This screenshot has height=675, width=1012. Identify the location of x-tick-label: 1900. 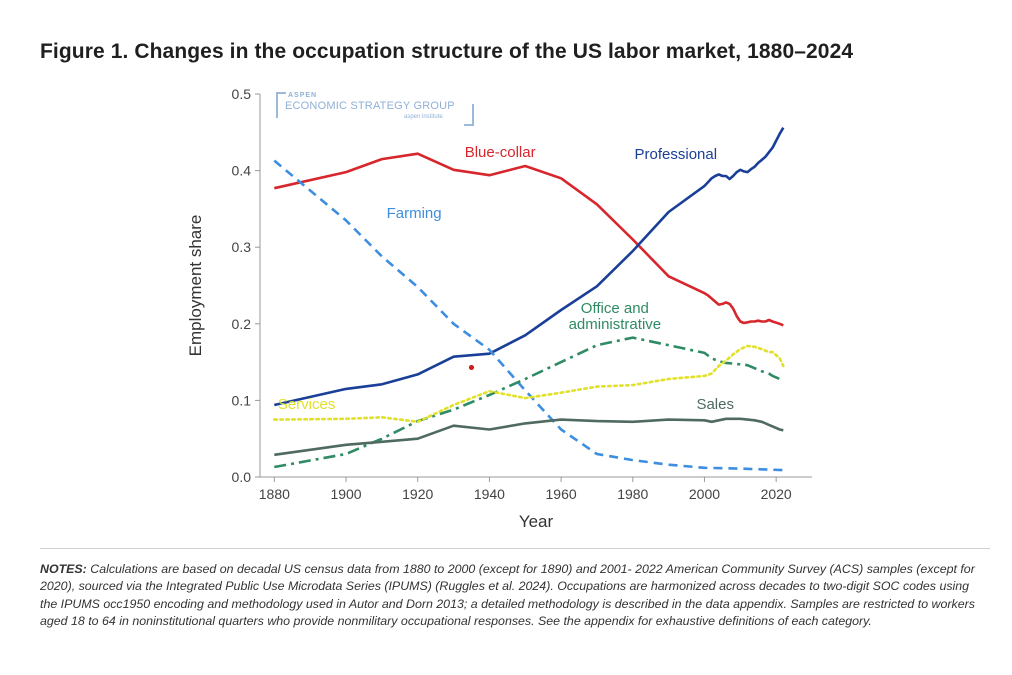
(345, 494).